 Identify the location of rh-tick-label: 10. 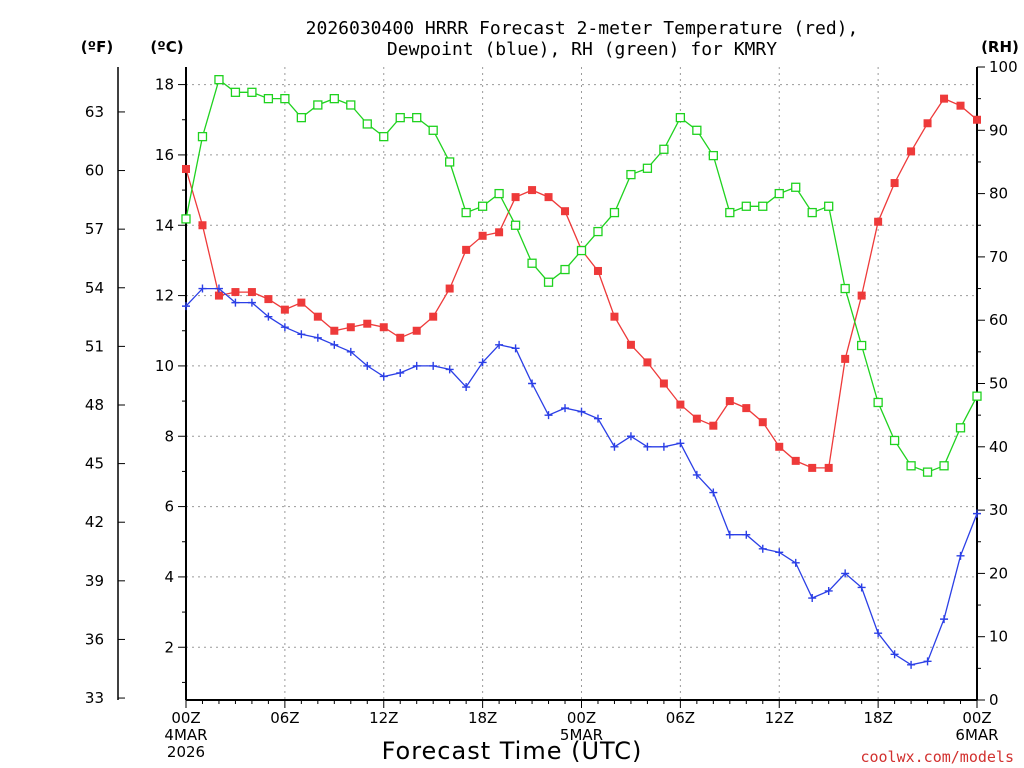
(998, 637).